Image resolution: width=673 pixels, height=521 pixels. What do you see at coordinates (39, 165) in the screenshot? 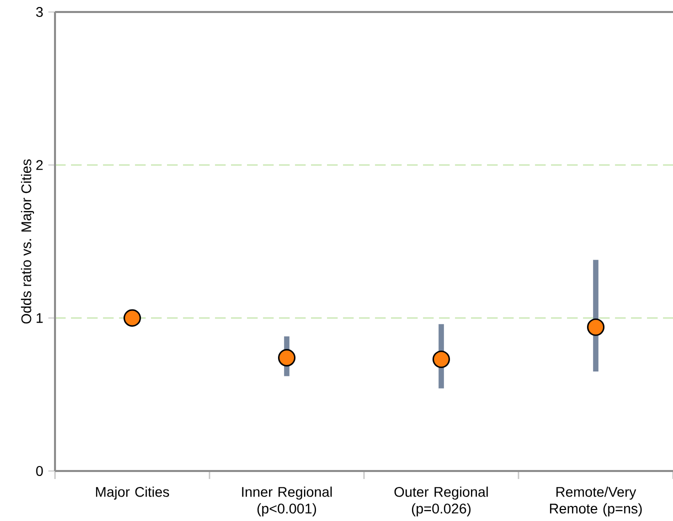
I see `y-tick-label: 2` at bounding box center [39, 165].